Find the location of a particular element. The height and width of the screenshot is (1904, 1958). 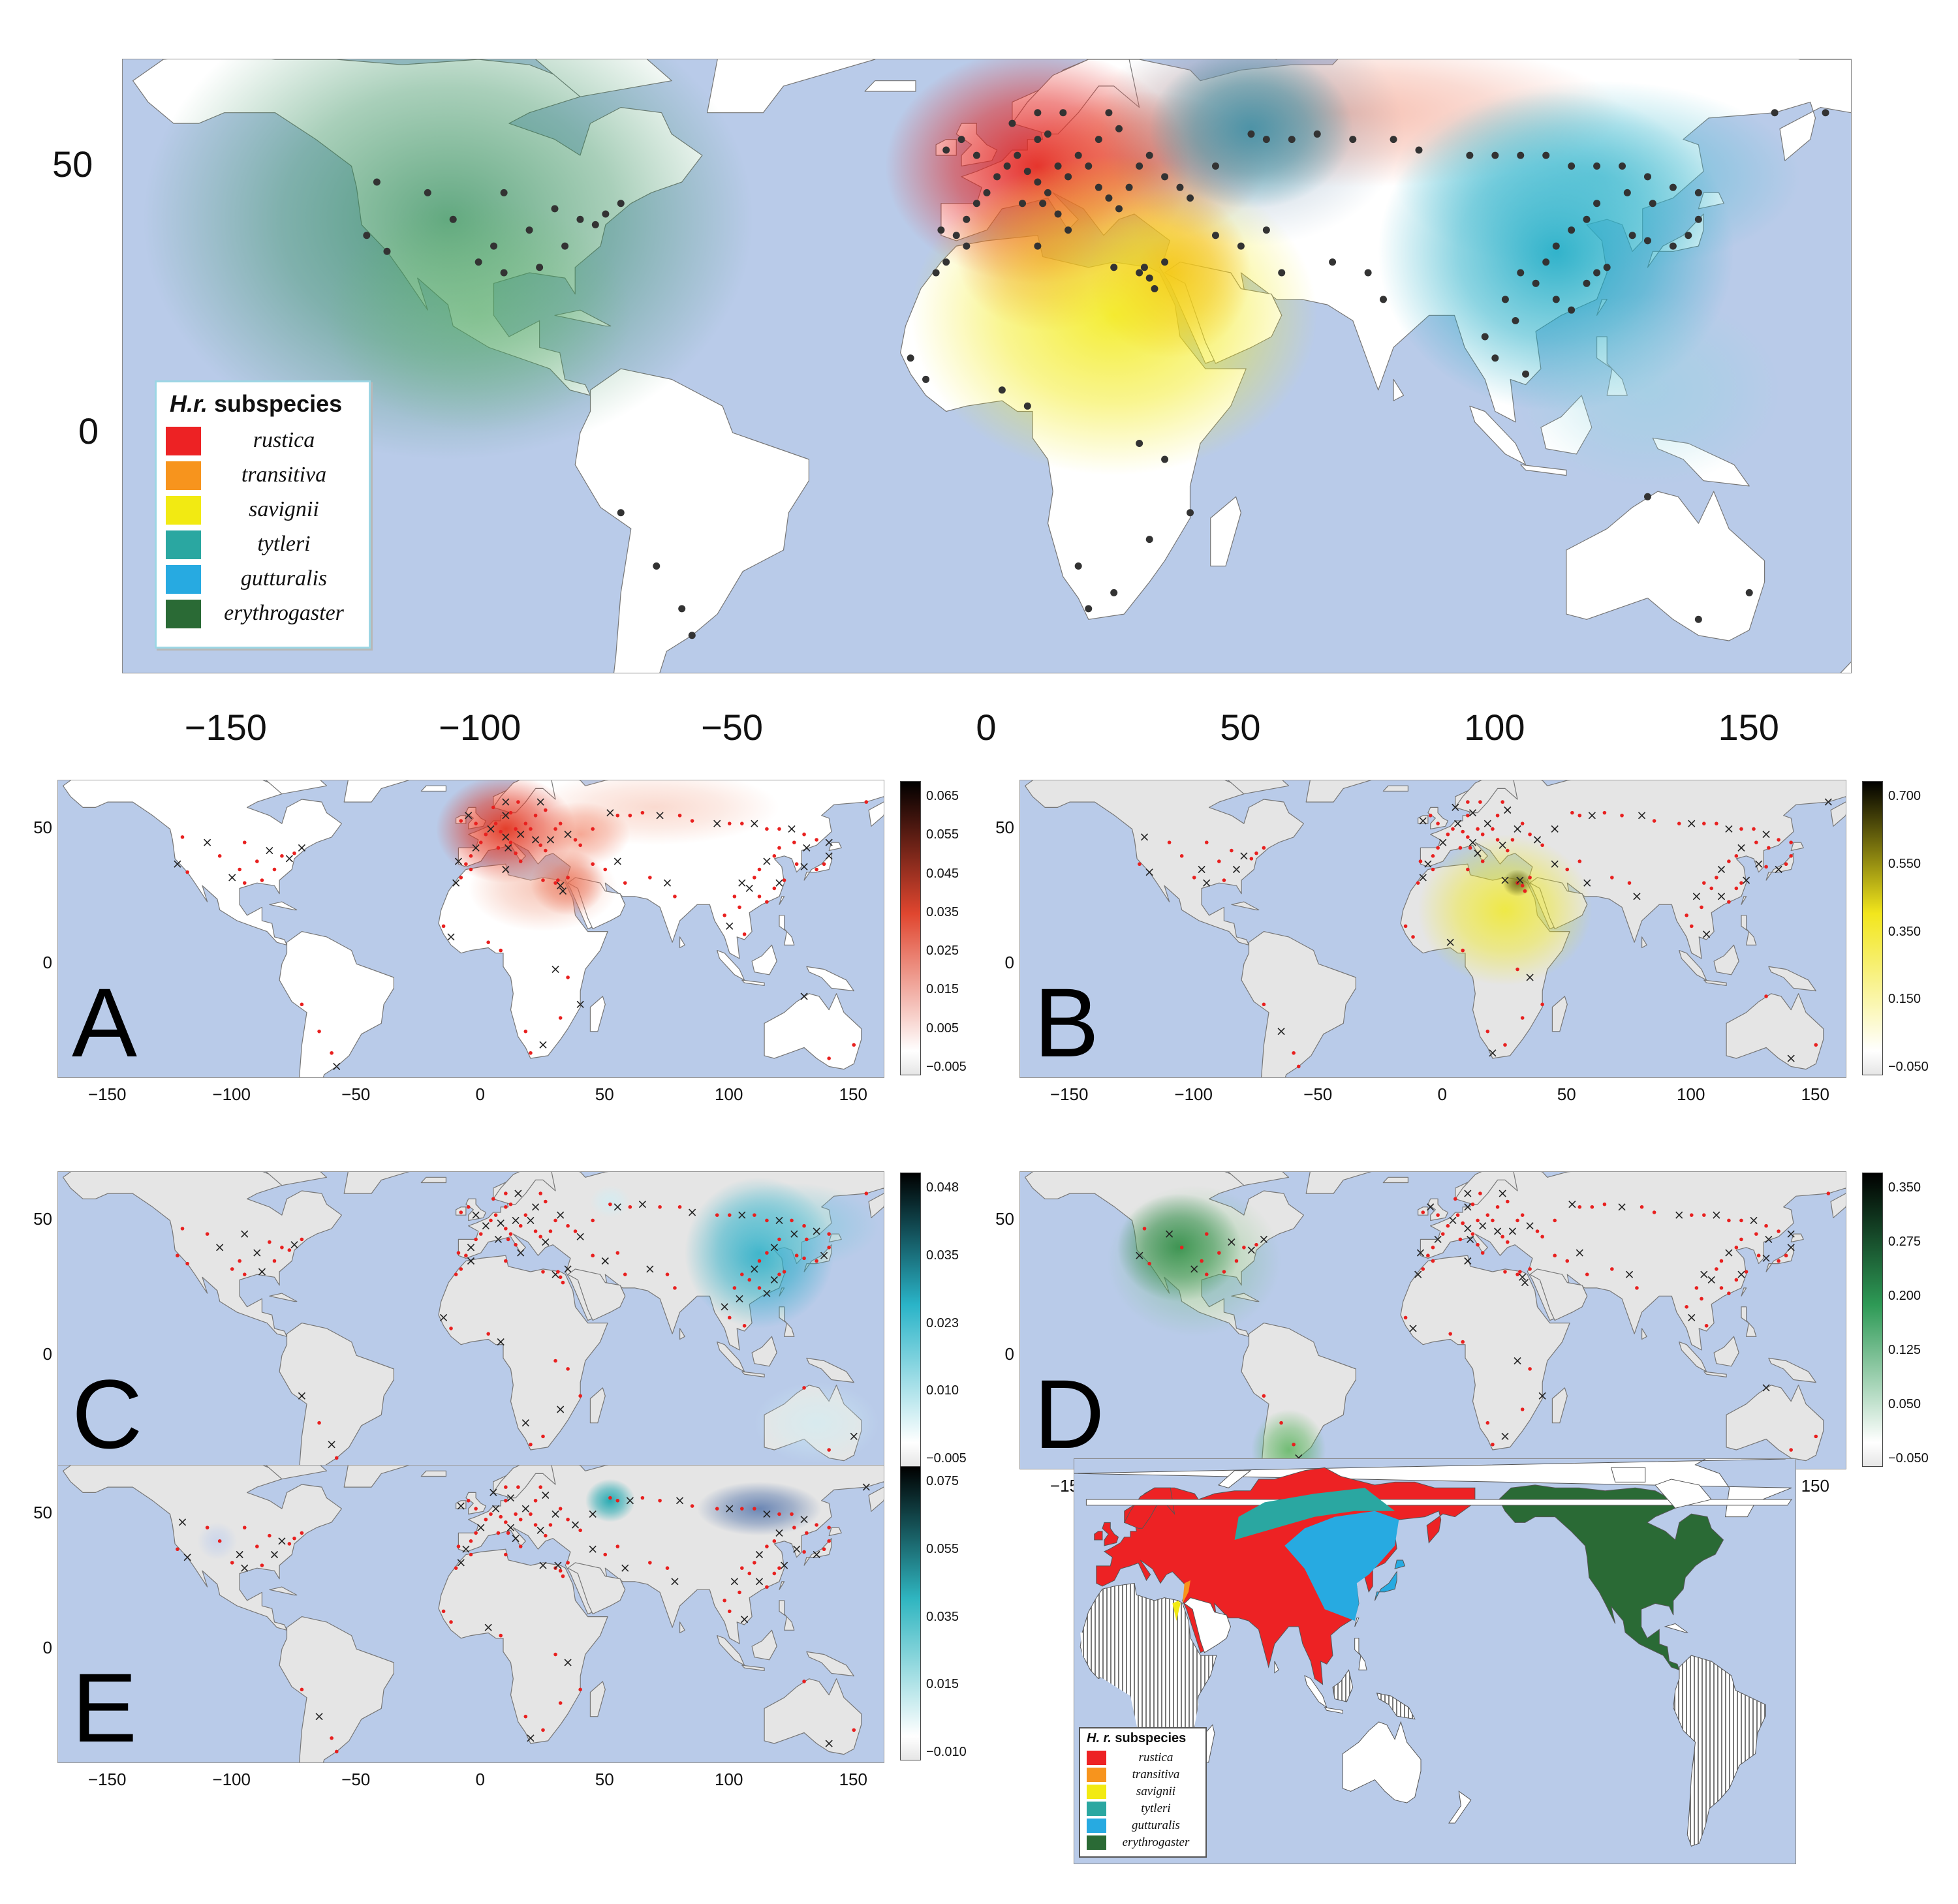

landmass-hokkaido is located at coordinates (1797, 1238).